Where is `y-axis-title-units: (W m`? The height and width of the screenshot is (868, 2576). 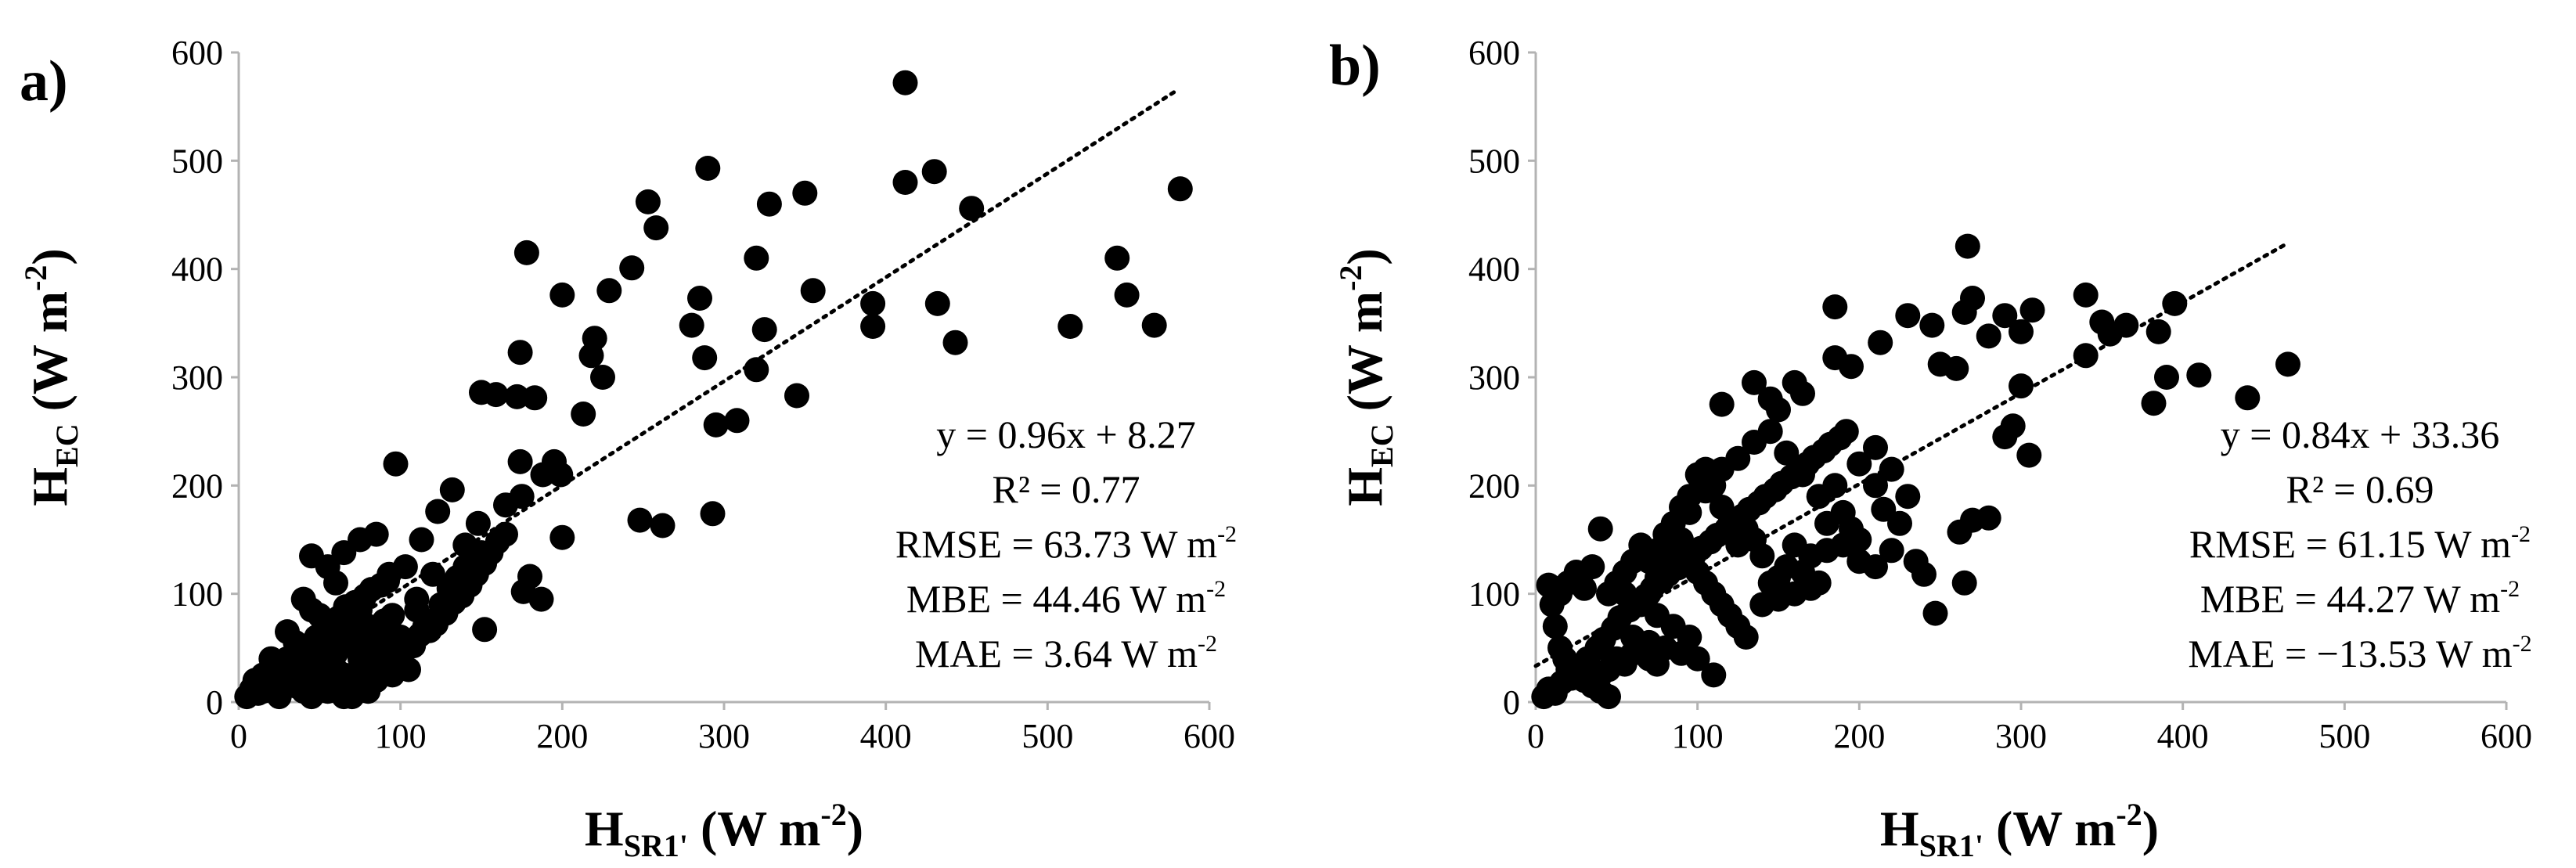
y-axis-title-units: (W m is located at coordinates (1364, 357).